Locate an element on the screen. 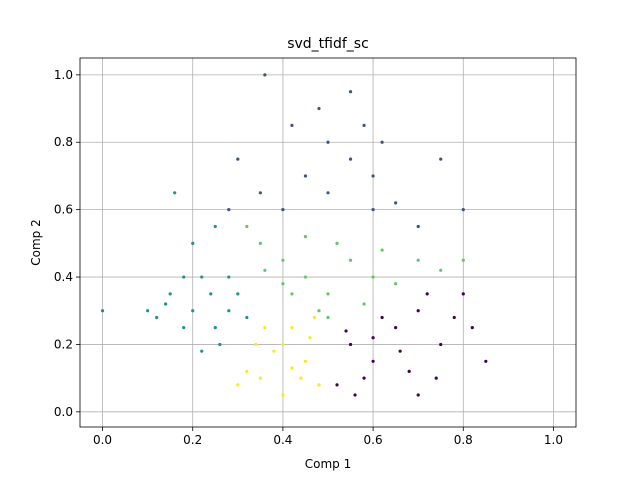  x-tick-label: 0.0 is located at coordinates (102, 440).